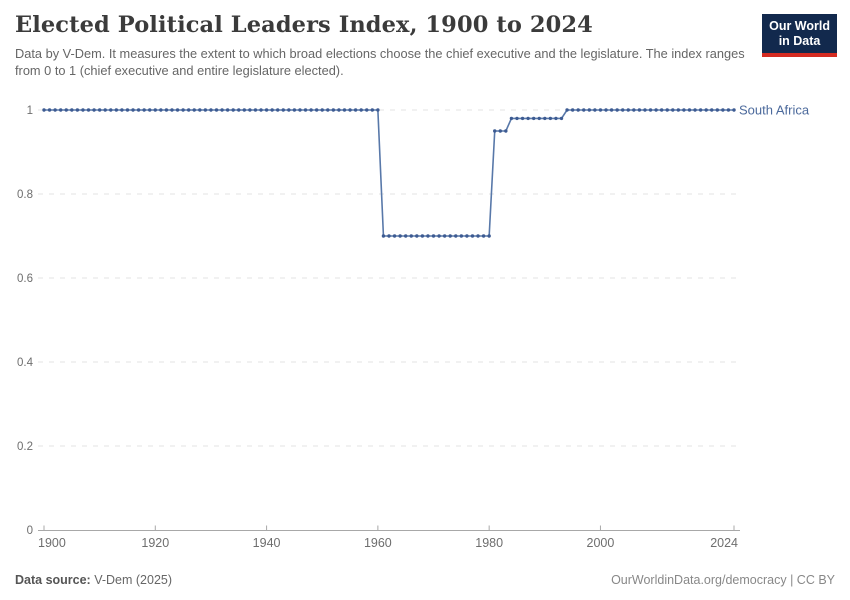 Image resolution: width=850 pixels, height=600 pixels. What do you see at coordinates (723, 580) in the screenshot?
I see `credit-line: OurWorldinData.org/democracy | CC BY` at bounding box center [723, 580].